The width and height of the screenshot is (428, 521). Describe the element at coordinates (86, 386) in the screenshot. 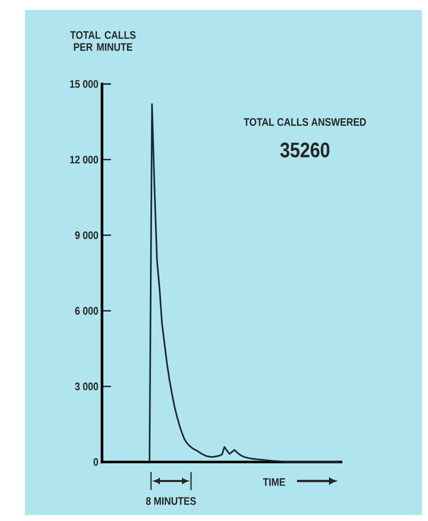

I see `y-tick-label: 3 000` at that location.